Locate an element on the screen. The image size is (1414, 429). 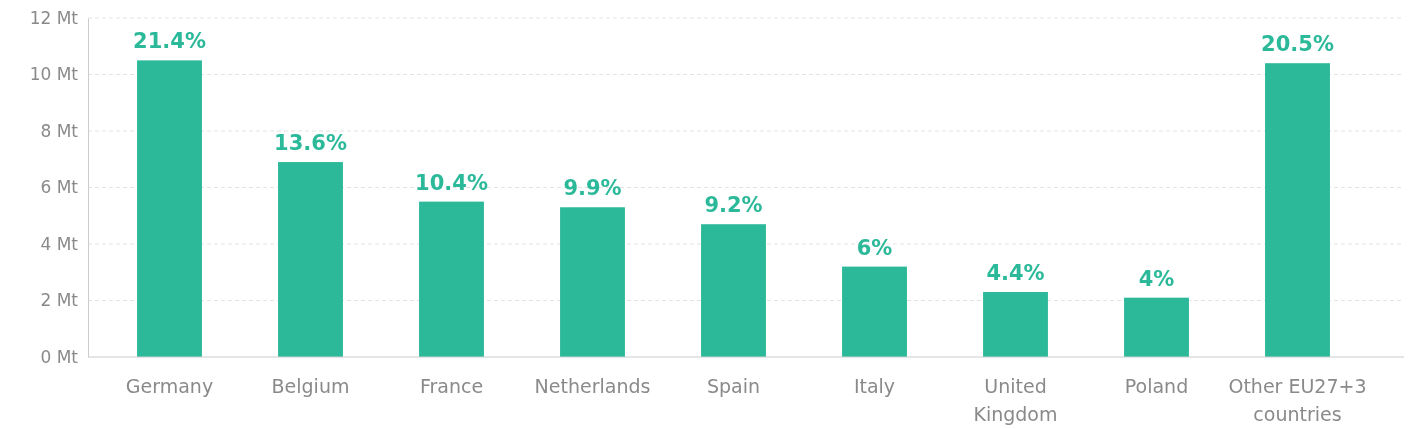
y-tick-label: 8 Mt is located at coordinates (59, 130).